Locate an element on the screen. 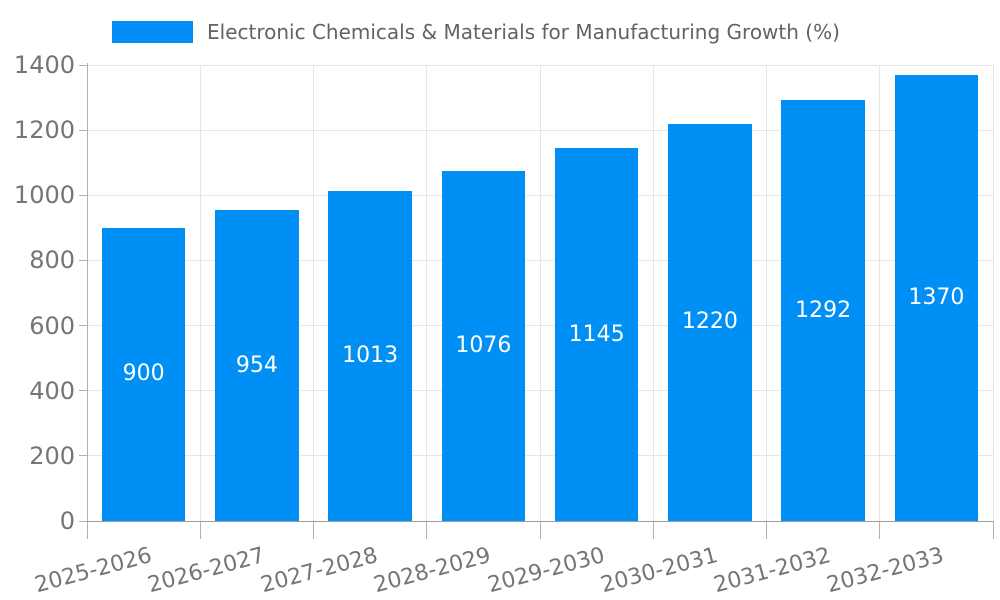  bar-value-label: 1013 is located at coordinates (370, 356).